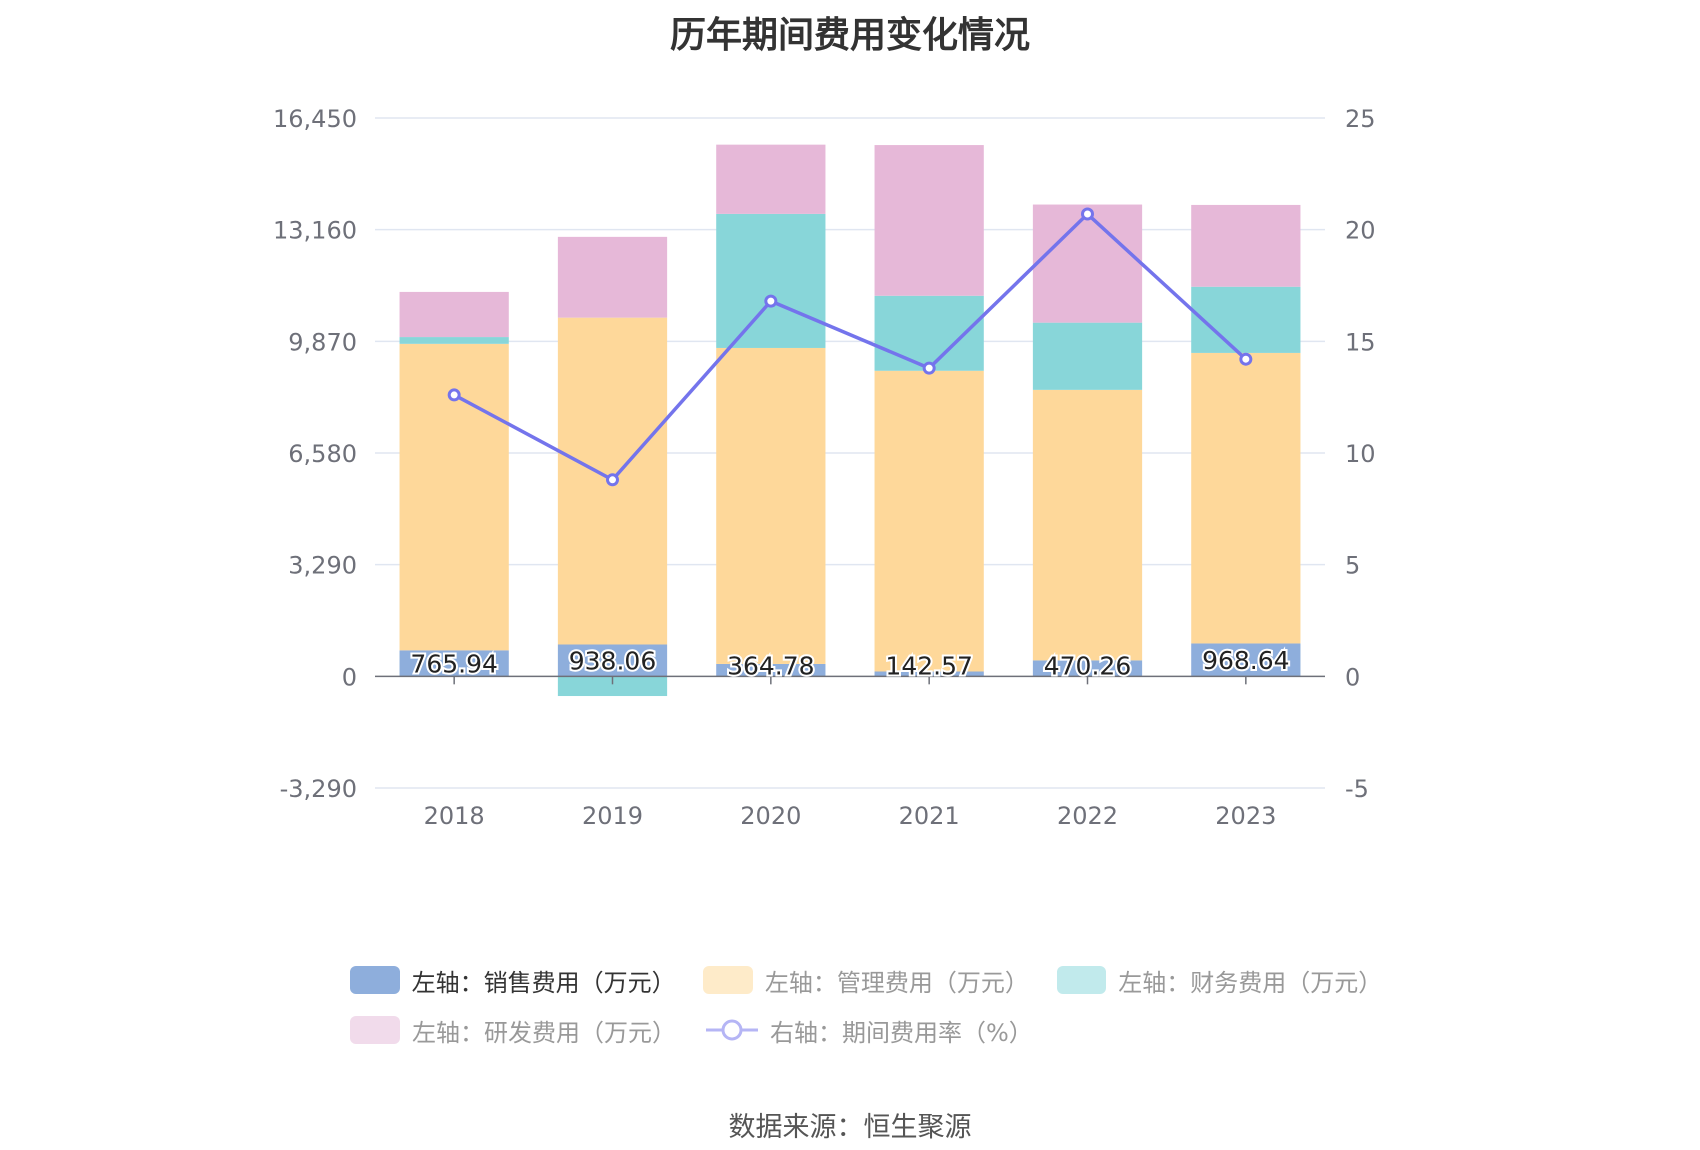 This screenshot has height=1150, width=1700. Describe the element at coordinates (770, 816) in the screenshot. I see `x-tick-label: 2020` at that location.